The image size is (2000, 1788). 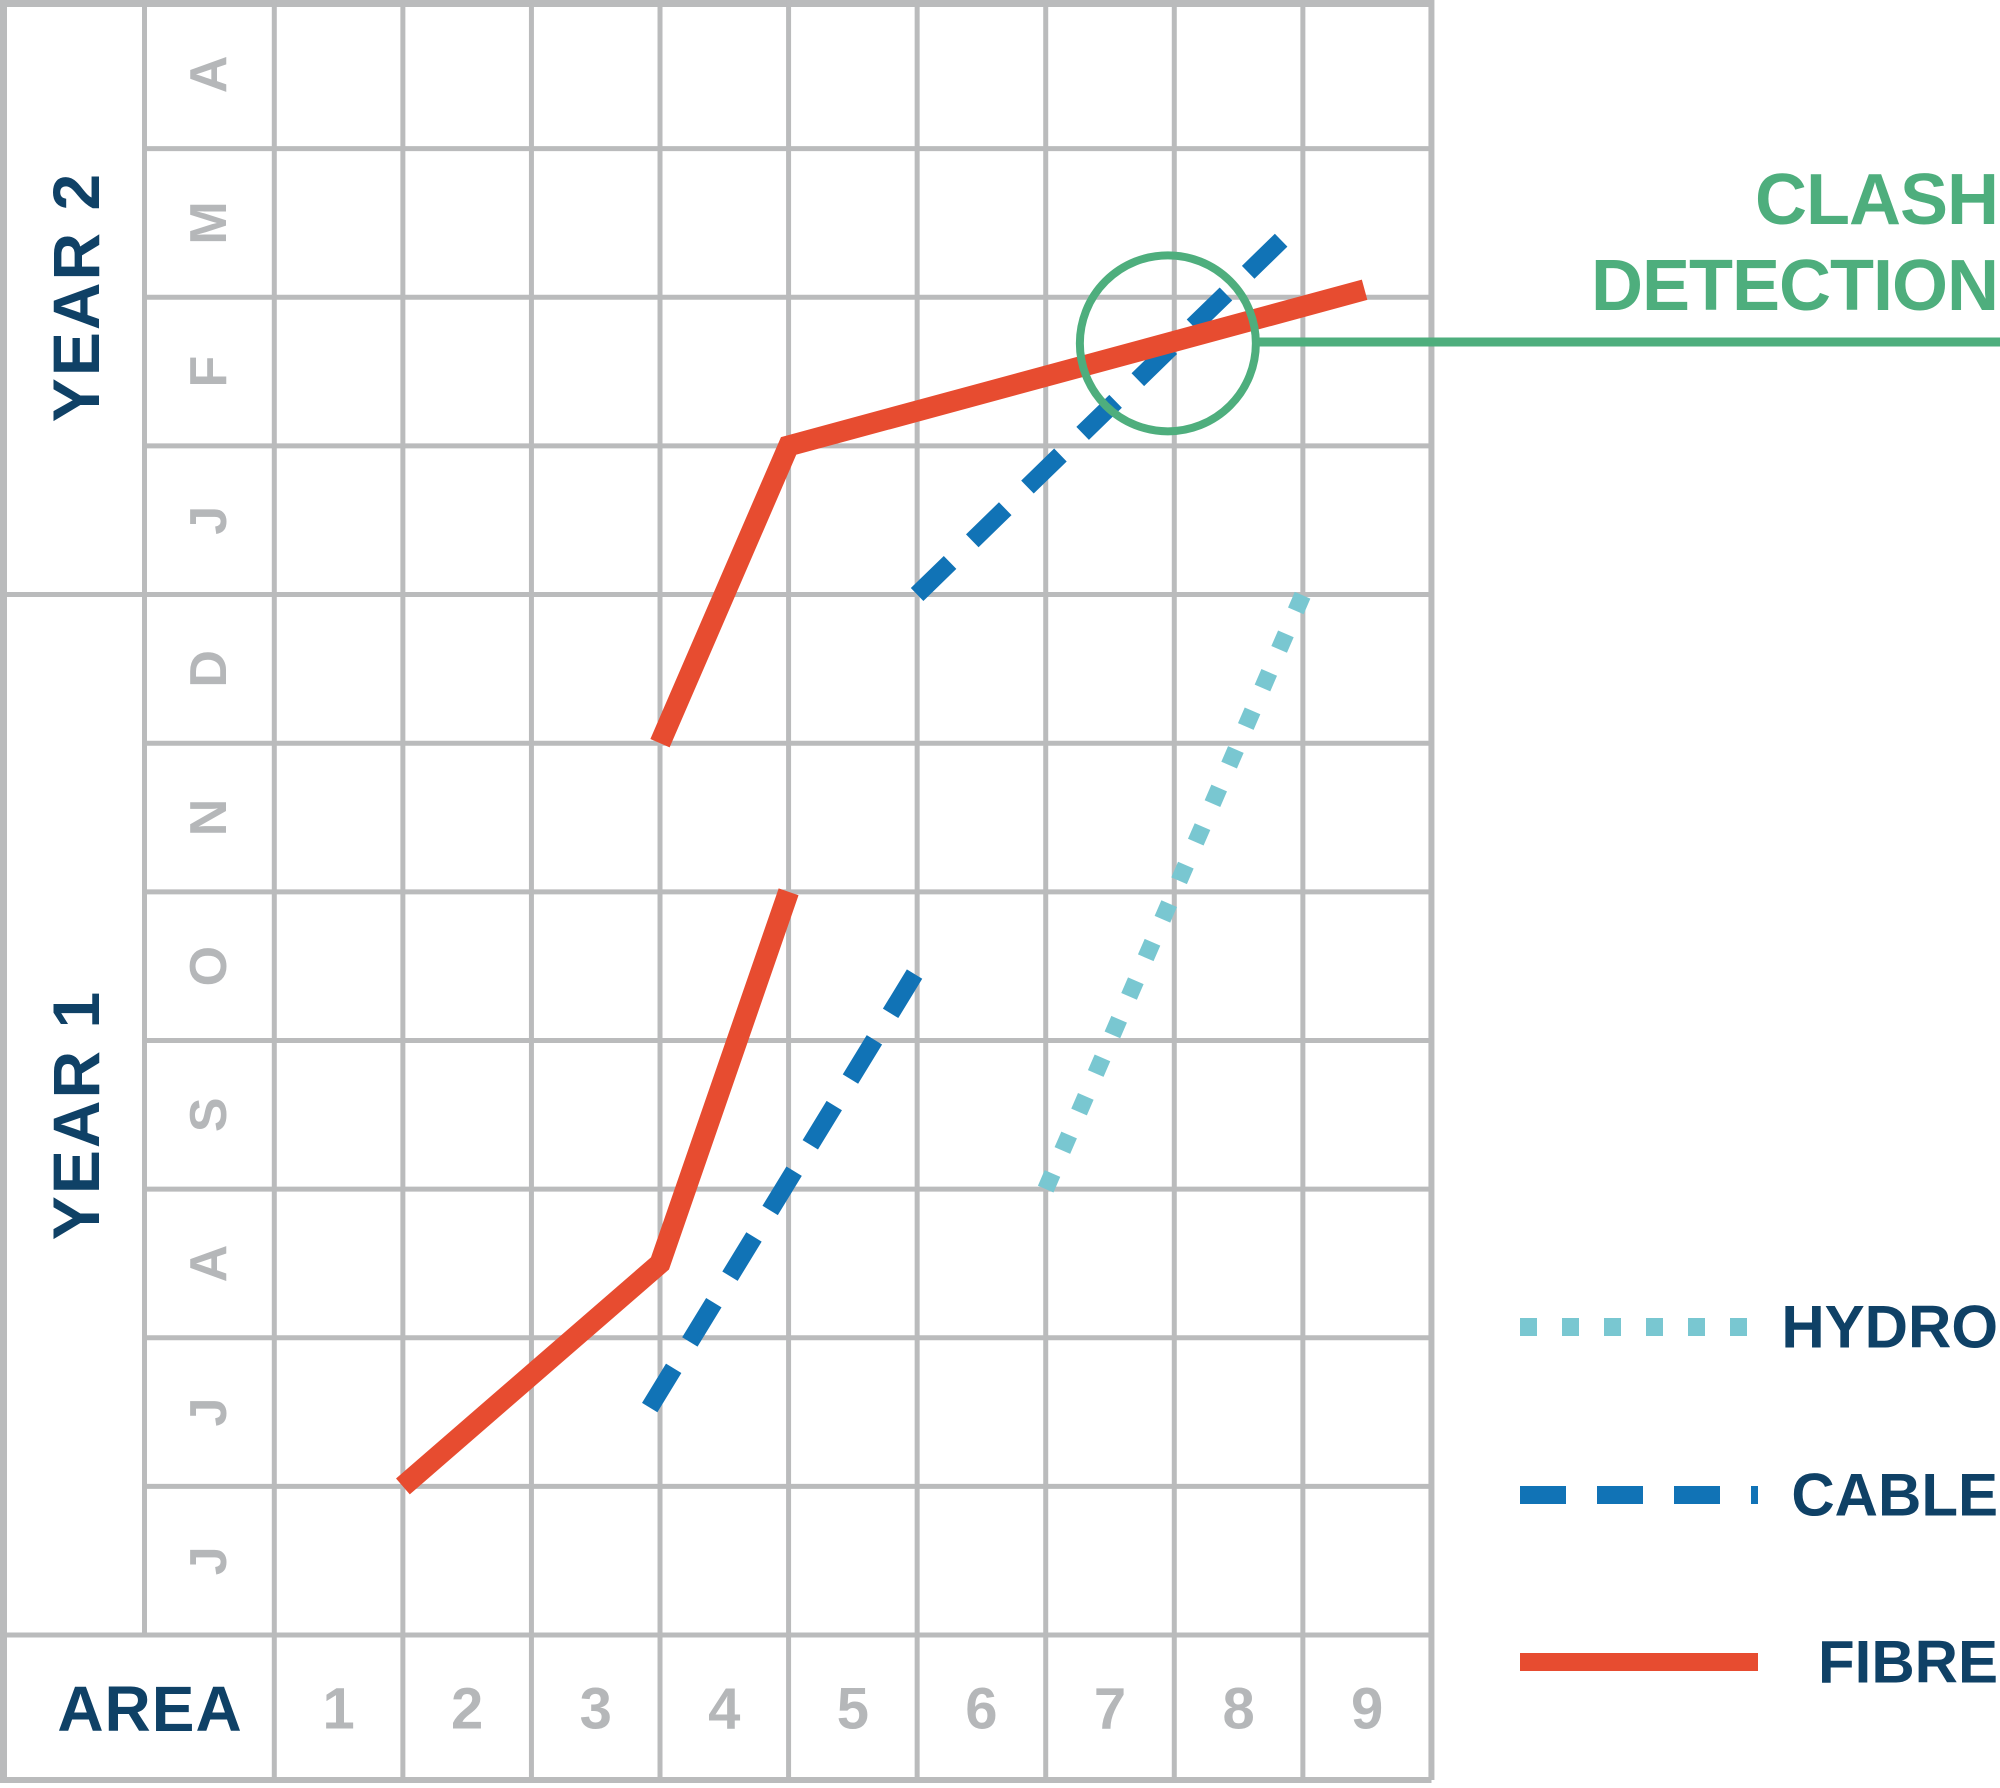 I want to click on legend-item-hydro: HYDRO, so click(x=1759, y=1327).